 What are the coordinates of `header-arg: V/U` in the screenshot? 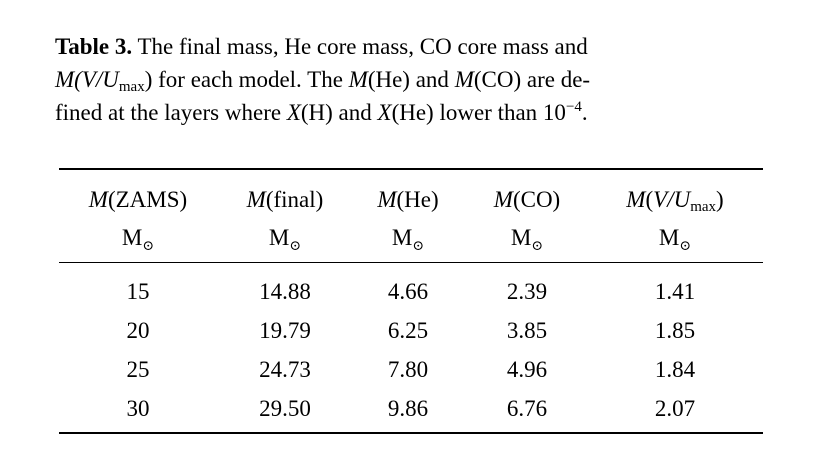 It's located at (672, 199).